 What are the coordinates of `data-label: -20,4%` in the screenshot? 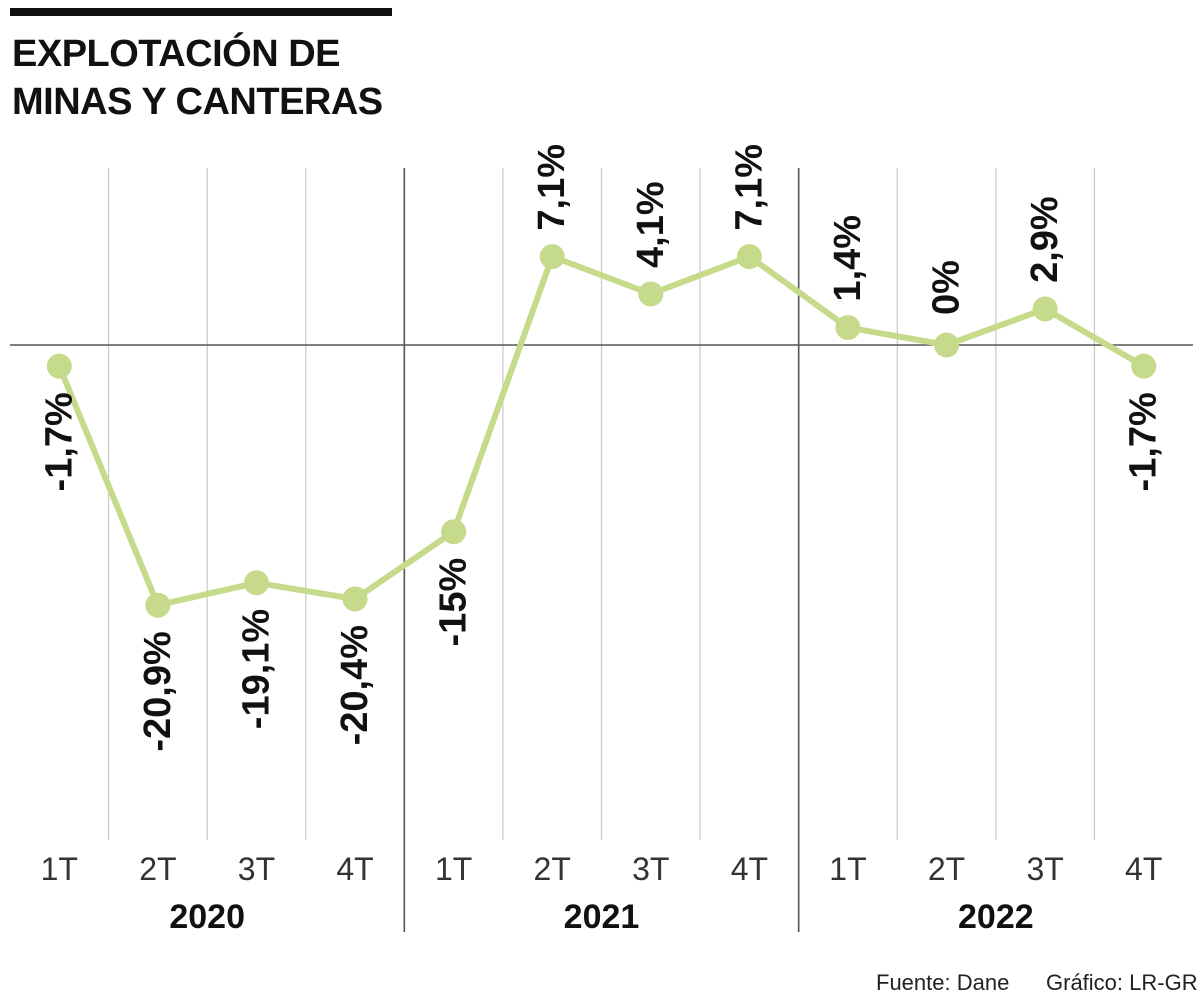 It's located at (355, 685).